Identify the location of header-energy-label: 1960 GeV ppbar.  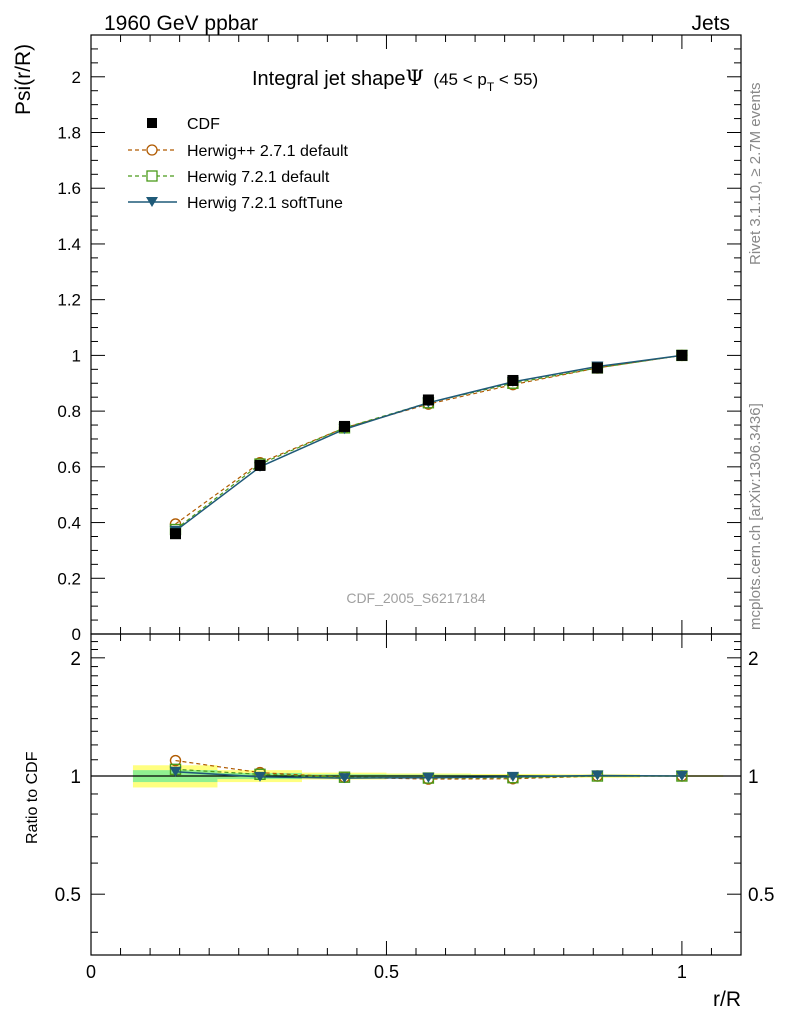
(181, 23).